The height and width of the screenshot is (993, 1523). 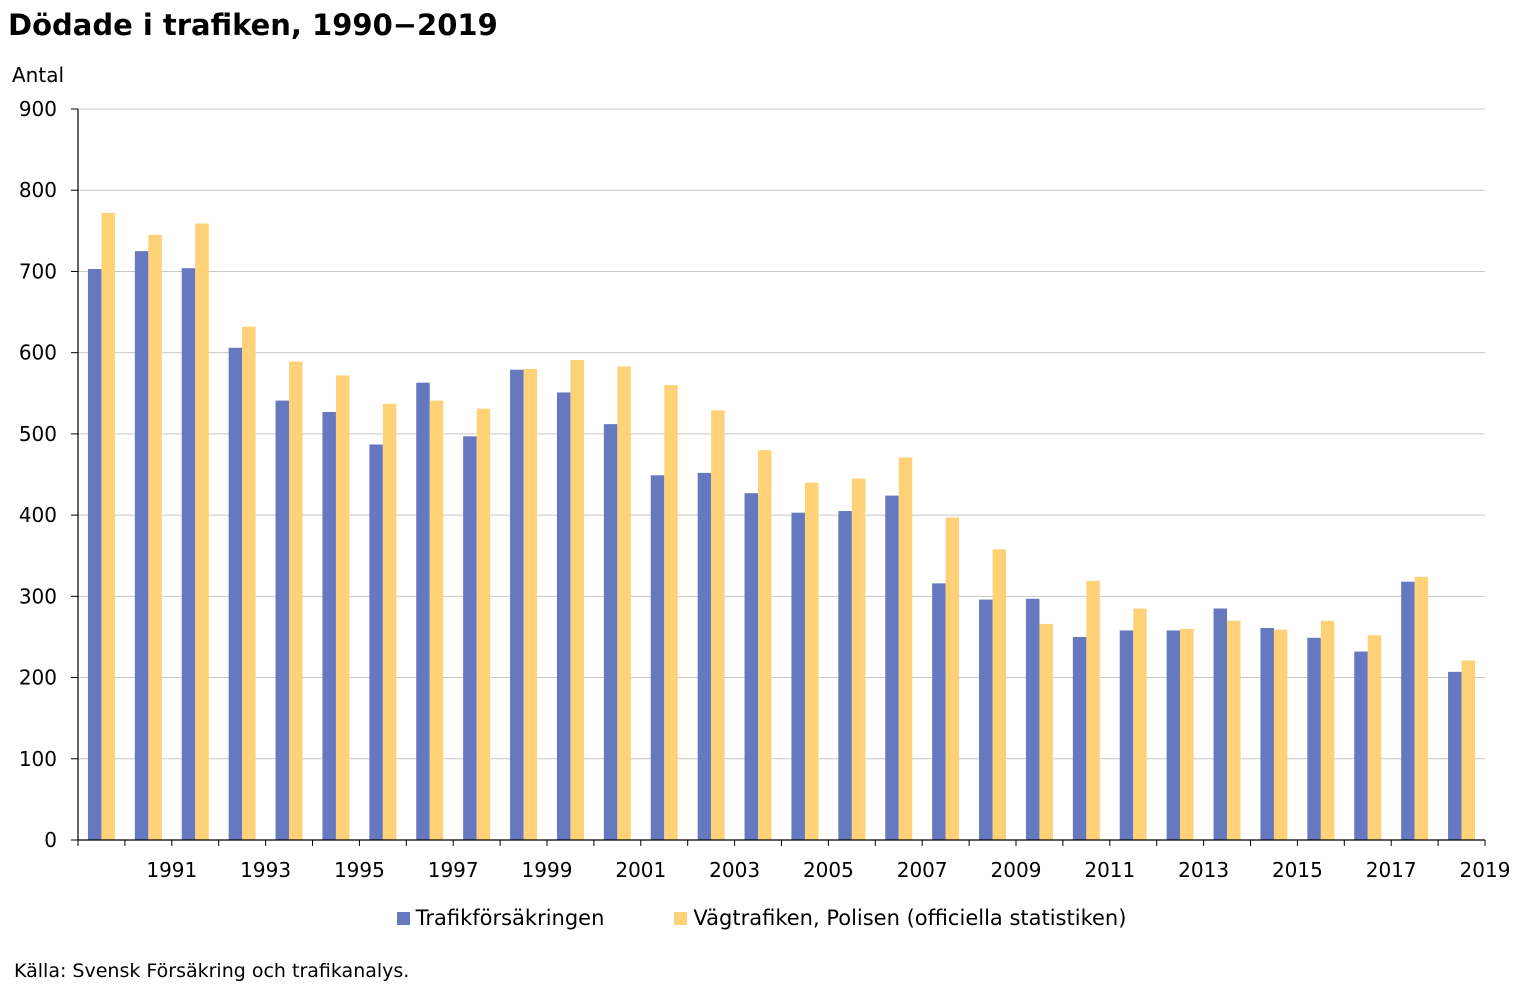 I want to click on x-tick-label: 2007, so click(x=922, y=870).